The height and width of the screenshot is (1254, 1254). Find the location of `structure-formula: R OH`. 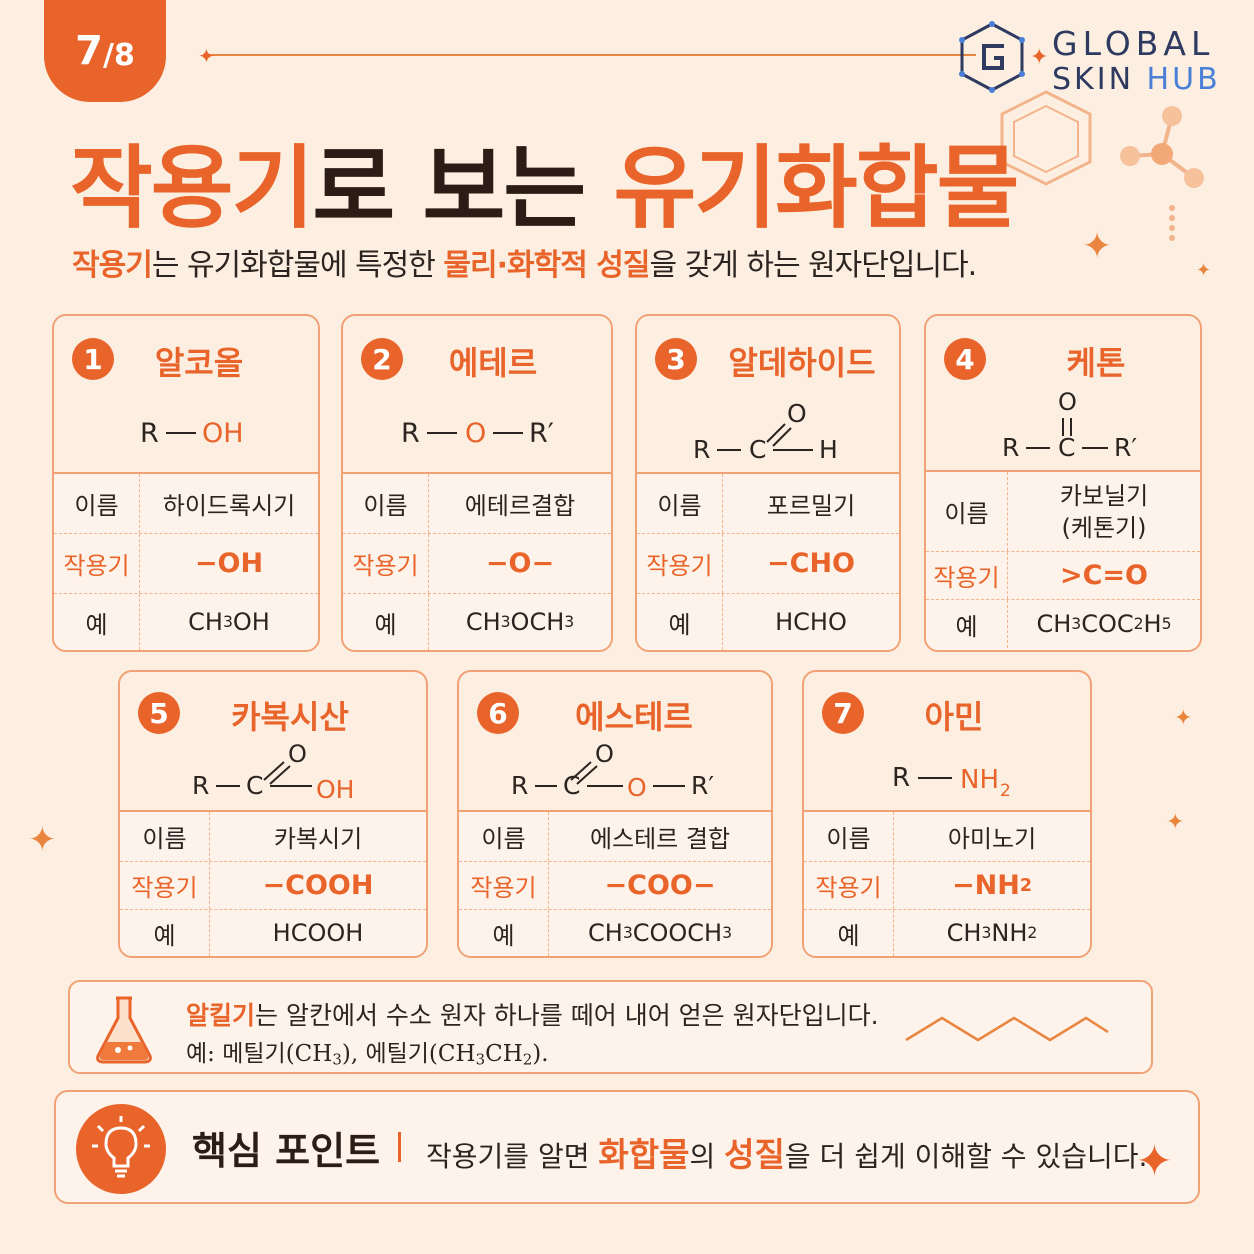

structure-formula: R OH is located at coordinates (192, 433).